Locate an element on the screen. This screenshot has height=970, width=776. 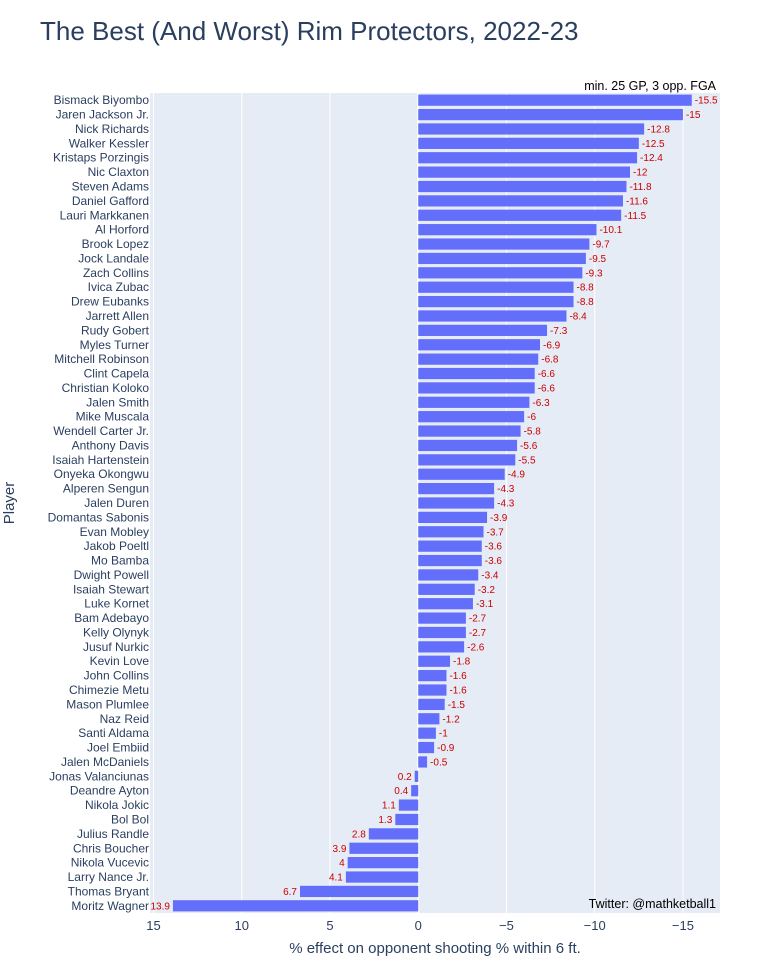
value-label: 0.2 is located at coordinates (405, 777).